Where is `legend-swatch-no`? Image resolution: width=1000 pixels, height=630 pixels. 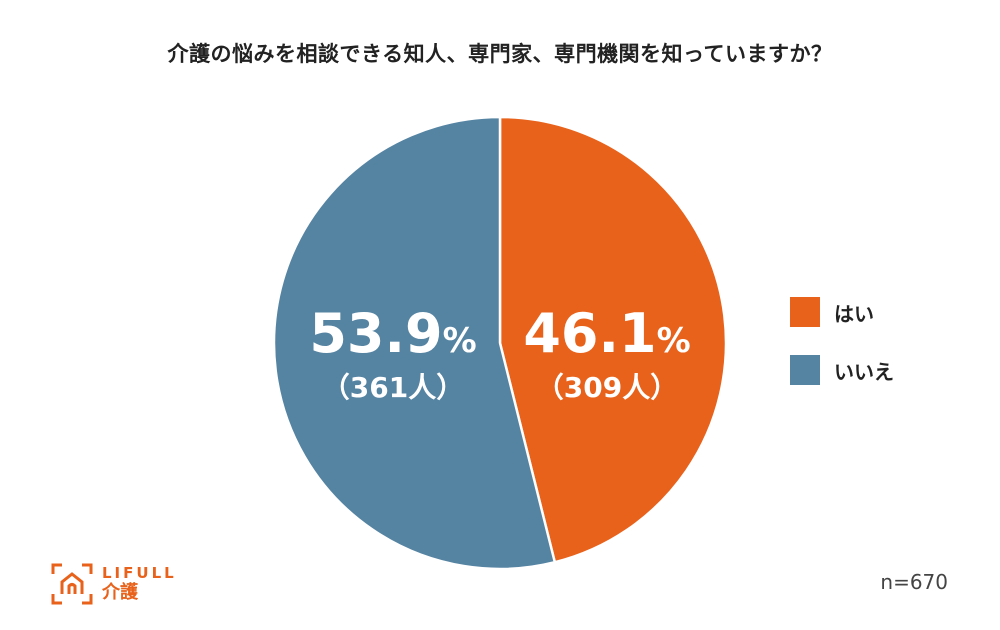
legend-swatch-no is located at coordinates (805, 370).